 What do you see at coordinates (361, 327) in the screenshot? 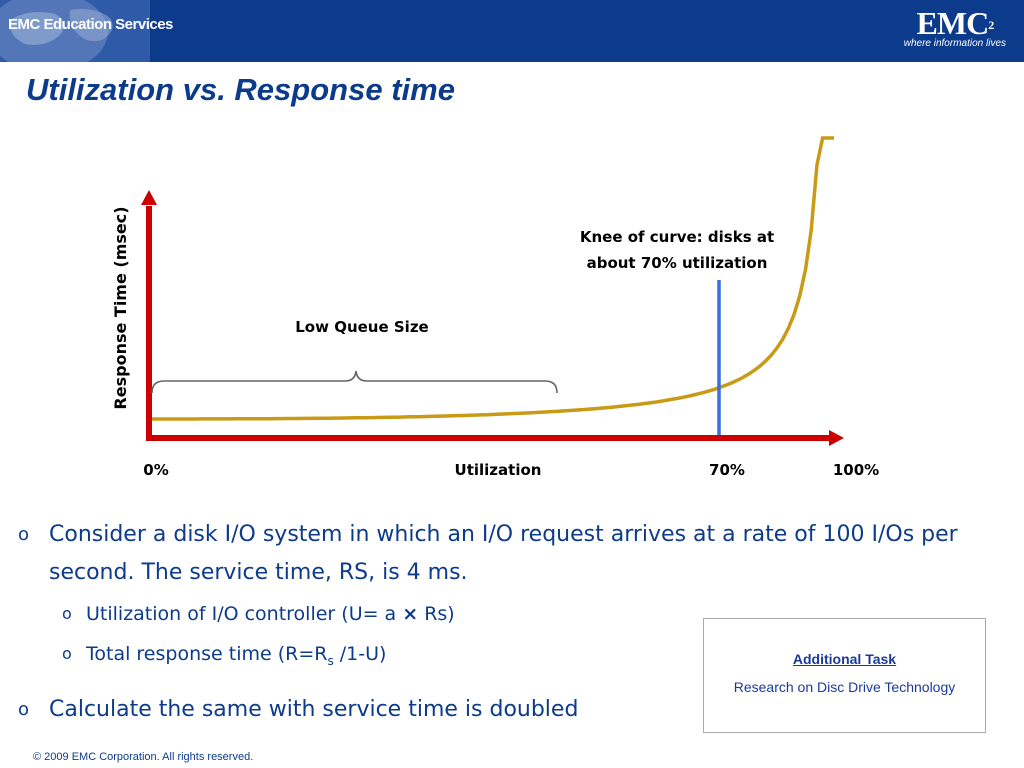
I see `brace-label: Low Queue Size` at bounding box center [361, 327].